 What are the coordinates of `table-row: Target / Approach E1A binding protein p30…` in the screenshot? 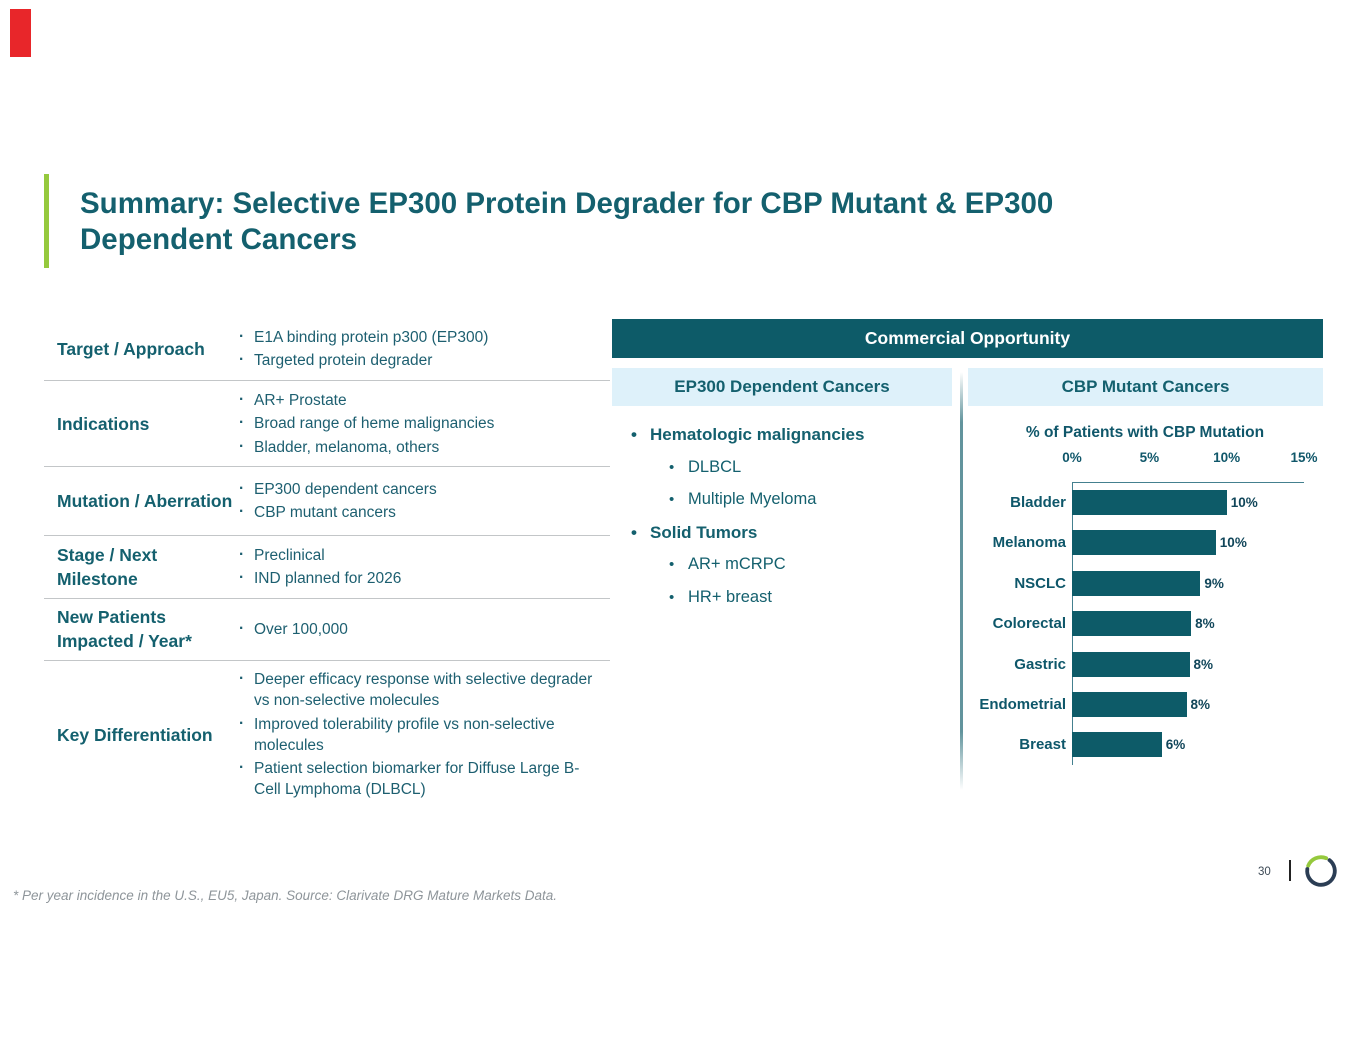 It's located at (327, 349).